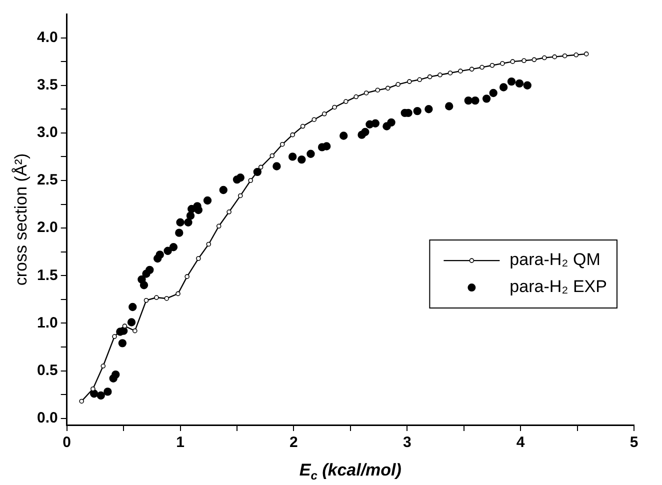 The height and width of the screenshot is (485, 662). I want to click on legend-label: para-H₂ EXP, so click(558, 286).